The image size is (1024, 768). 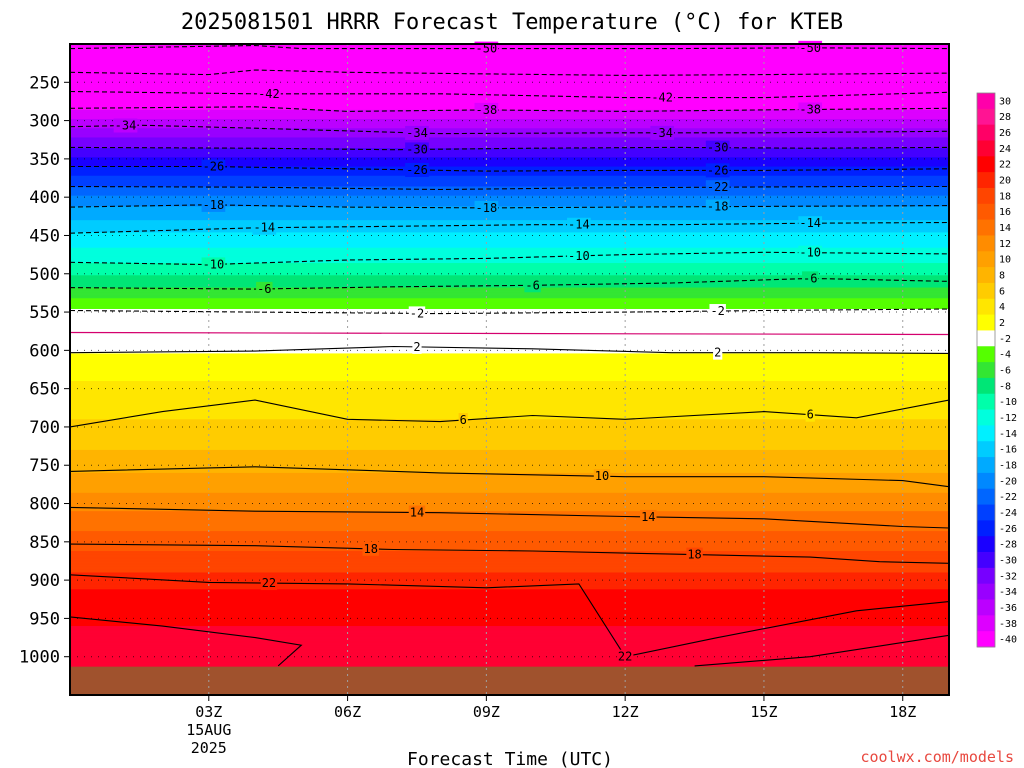 What do you see at coordinates (902, 712) in the screenshot?
I see `x-tick-label: 18Z` at bounding box center [902, 712].